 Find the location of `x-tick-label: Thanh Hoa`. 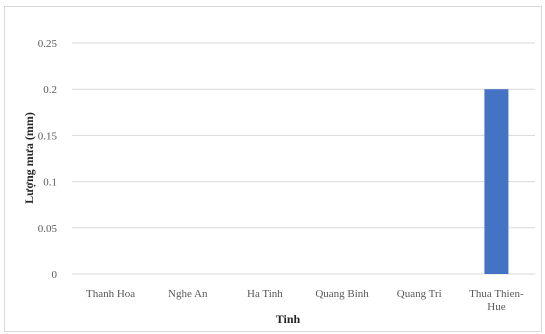

x-tick-label: Thanh Hoa is located at coordinates (110, 294).